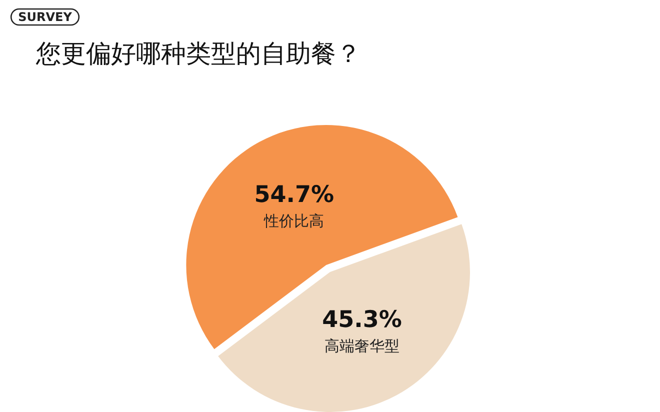  What do you see at coordinates (45, 17) in the screenshot?
I see `annotation: SURVEY` at bounding box center [45, 17].